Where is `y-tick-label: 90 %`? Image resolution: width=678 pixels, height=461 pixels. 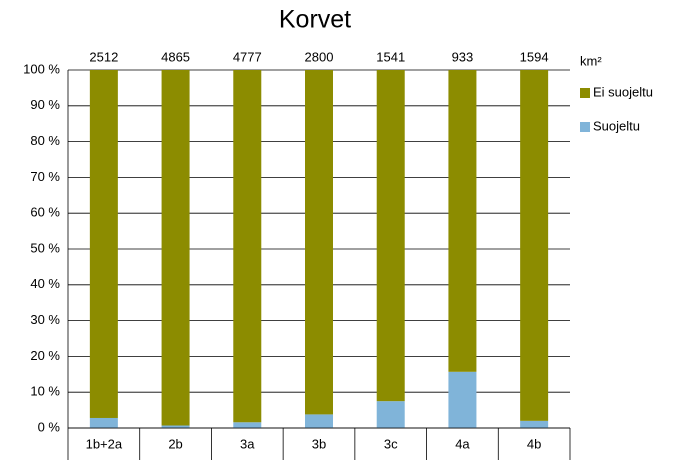 y-tick-label: 90 % is located at coordinates (45, 104).